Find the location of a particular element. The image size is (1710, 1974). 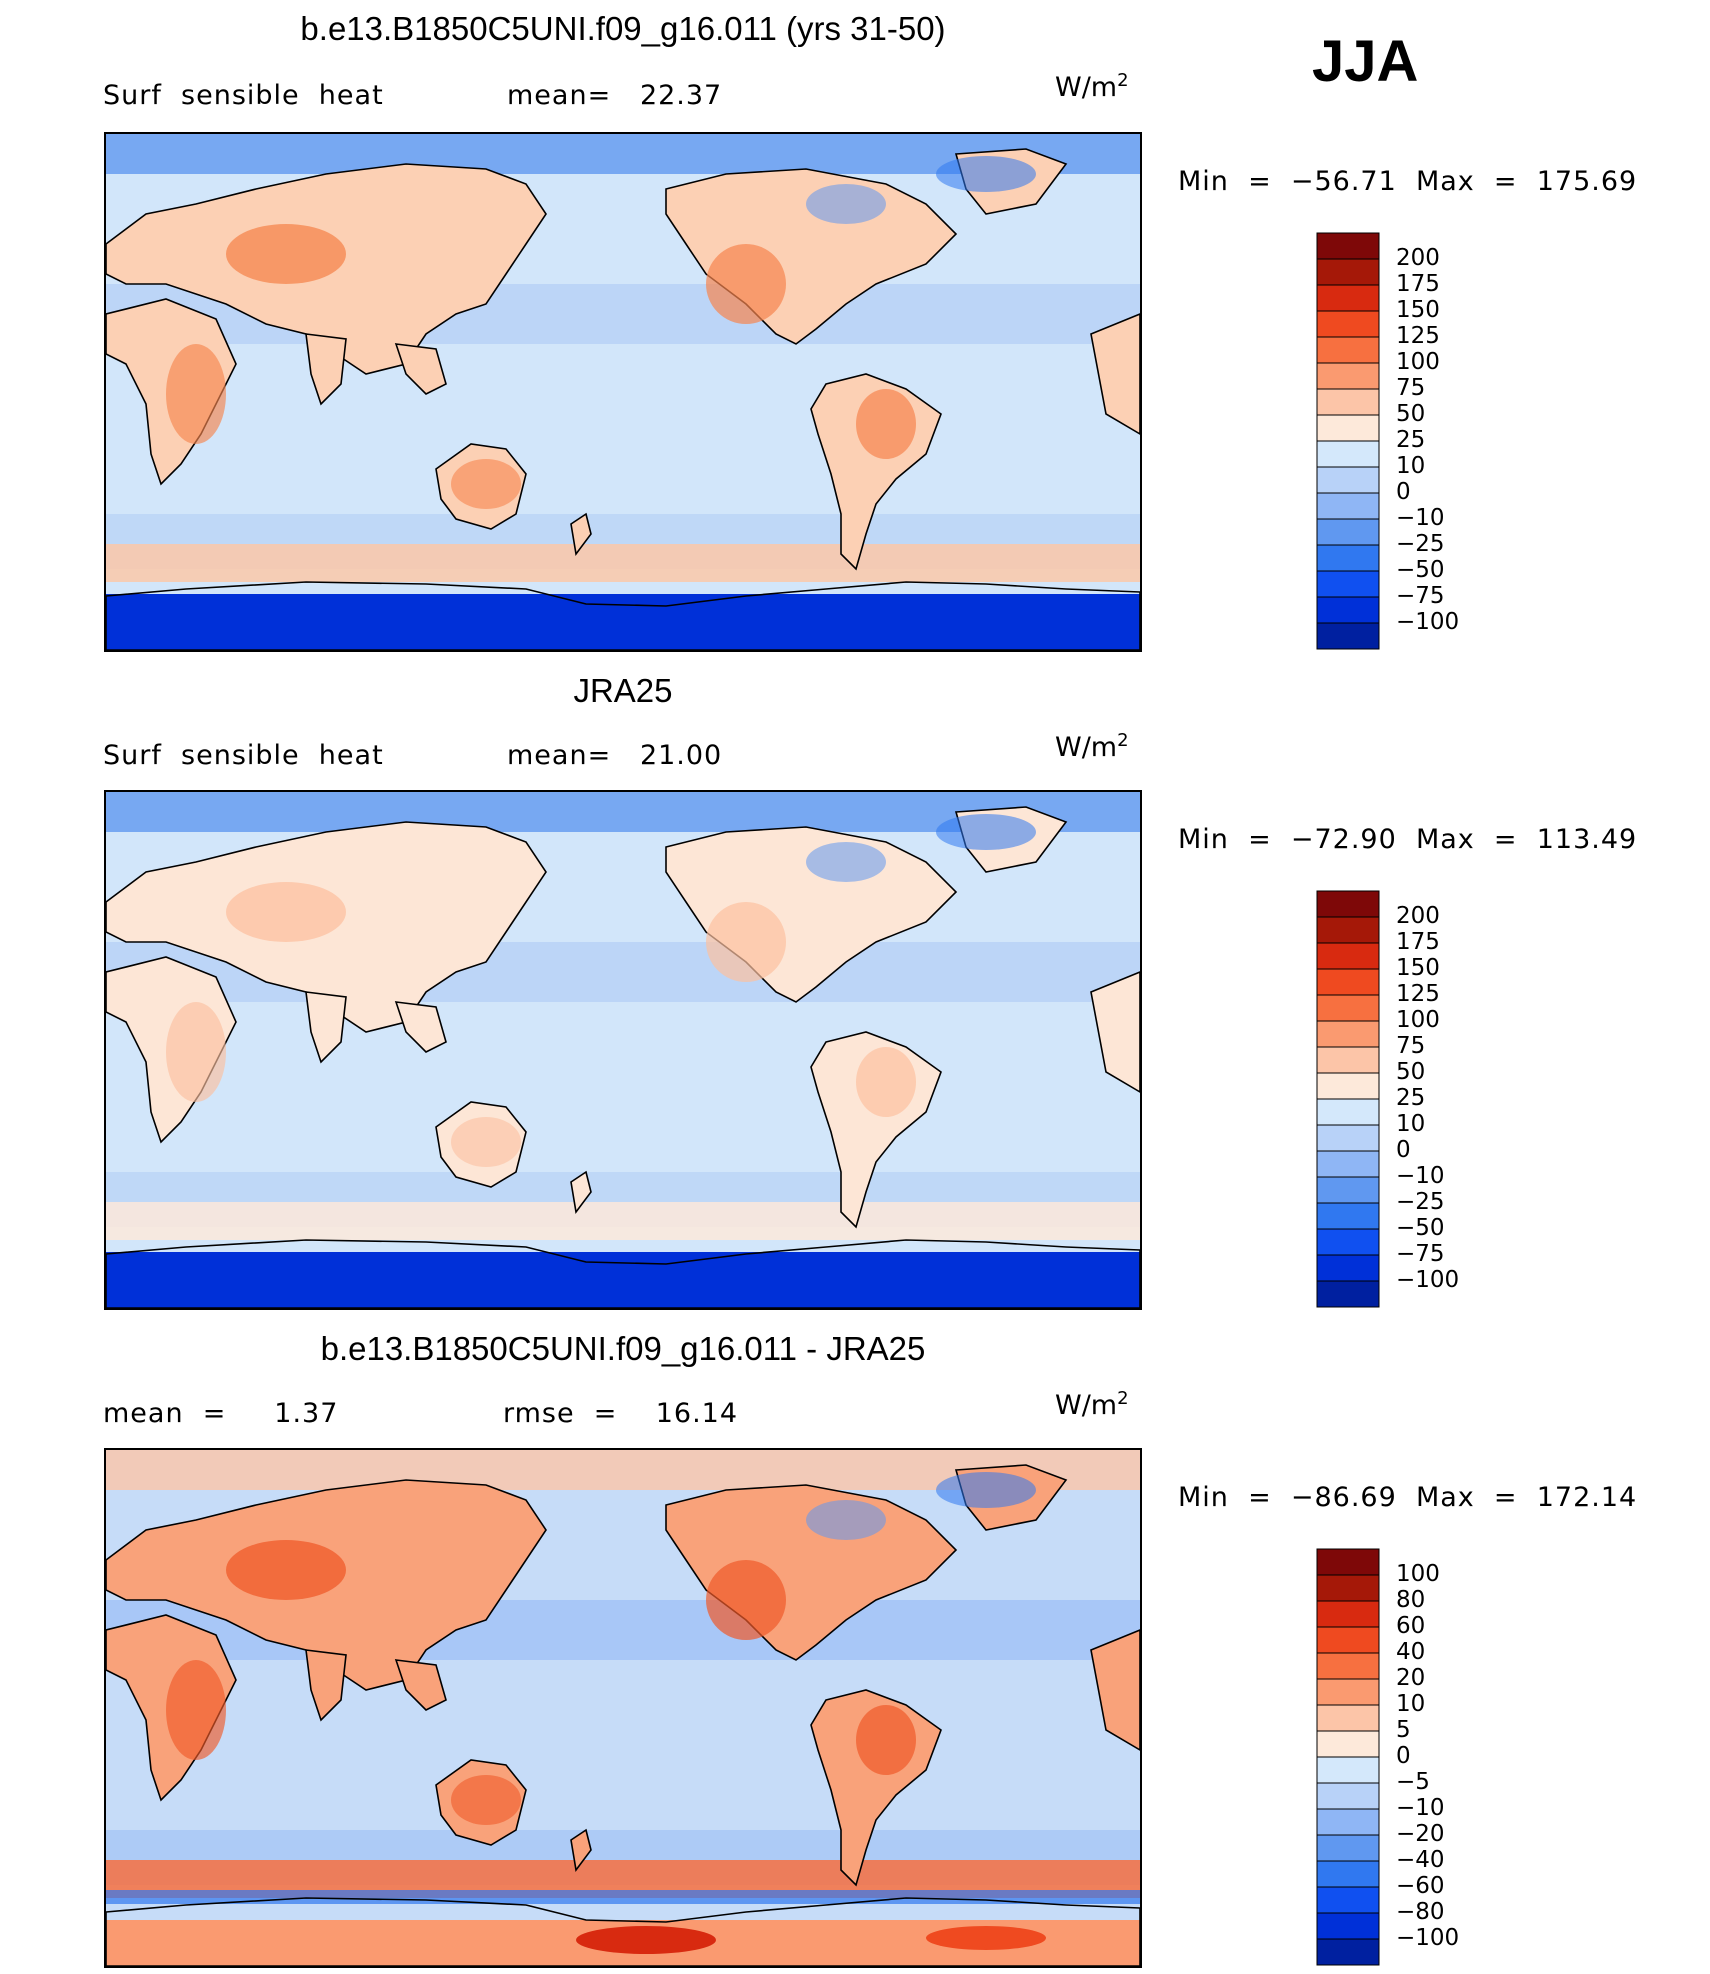

panel-title: b.e13.B1850C5UNI.f09_g16.011 (yrs 31-50) is located at coordinates (623, 28).